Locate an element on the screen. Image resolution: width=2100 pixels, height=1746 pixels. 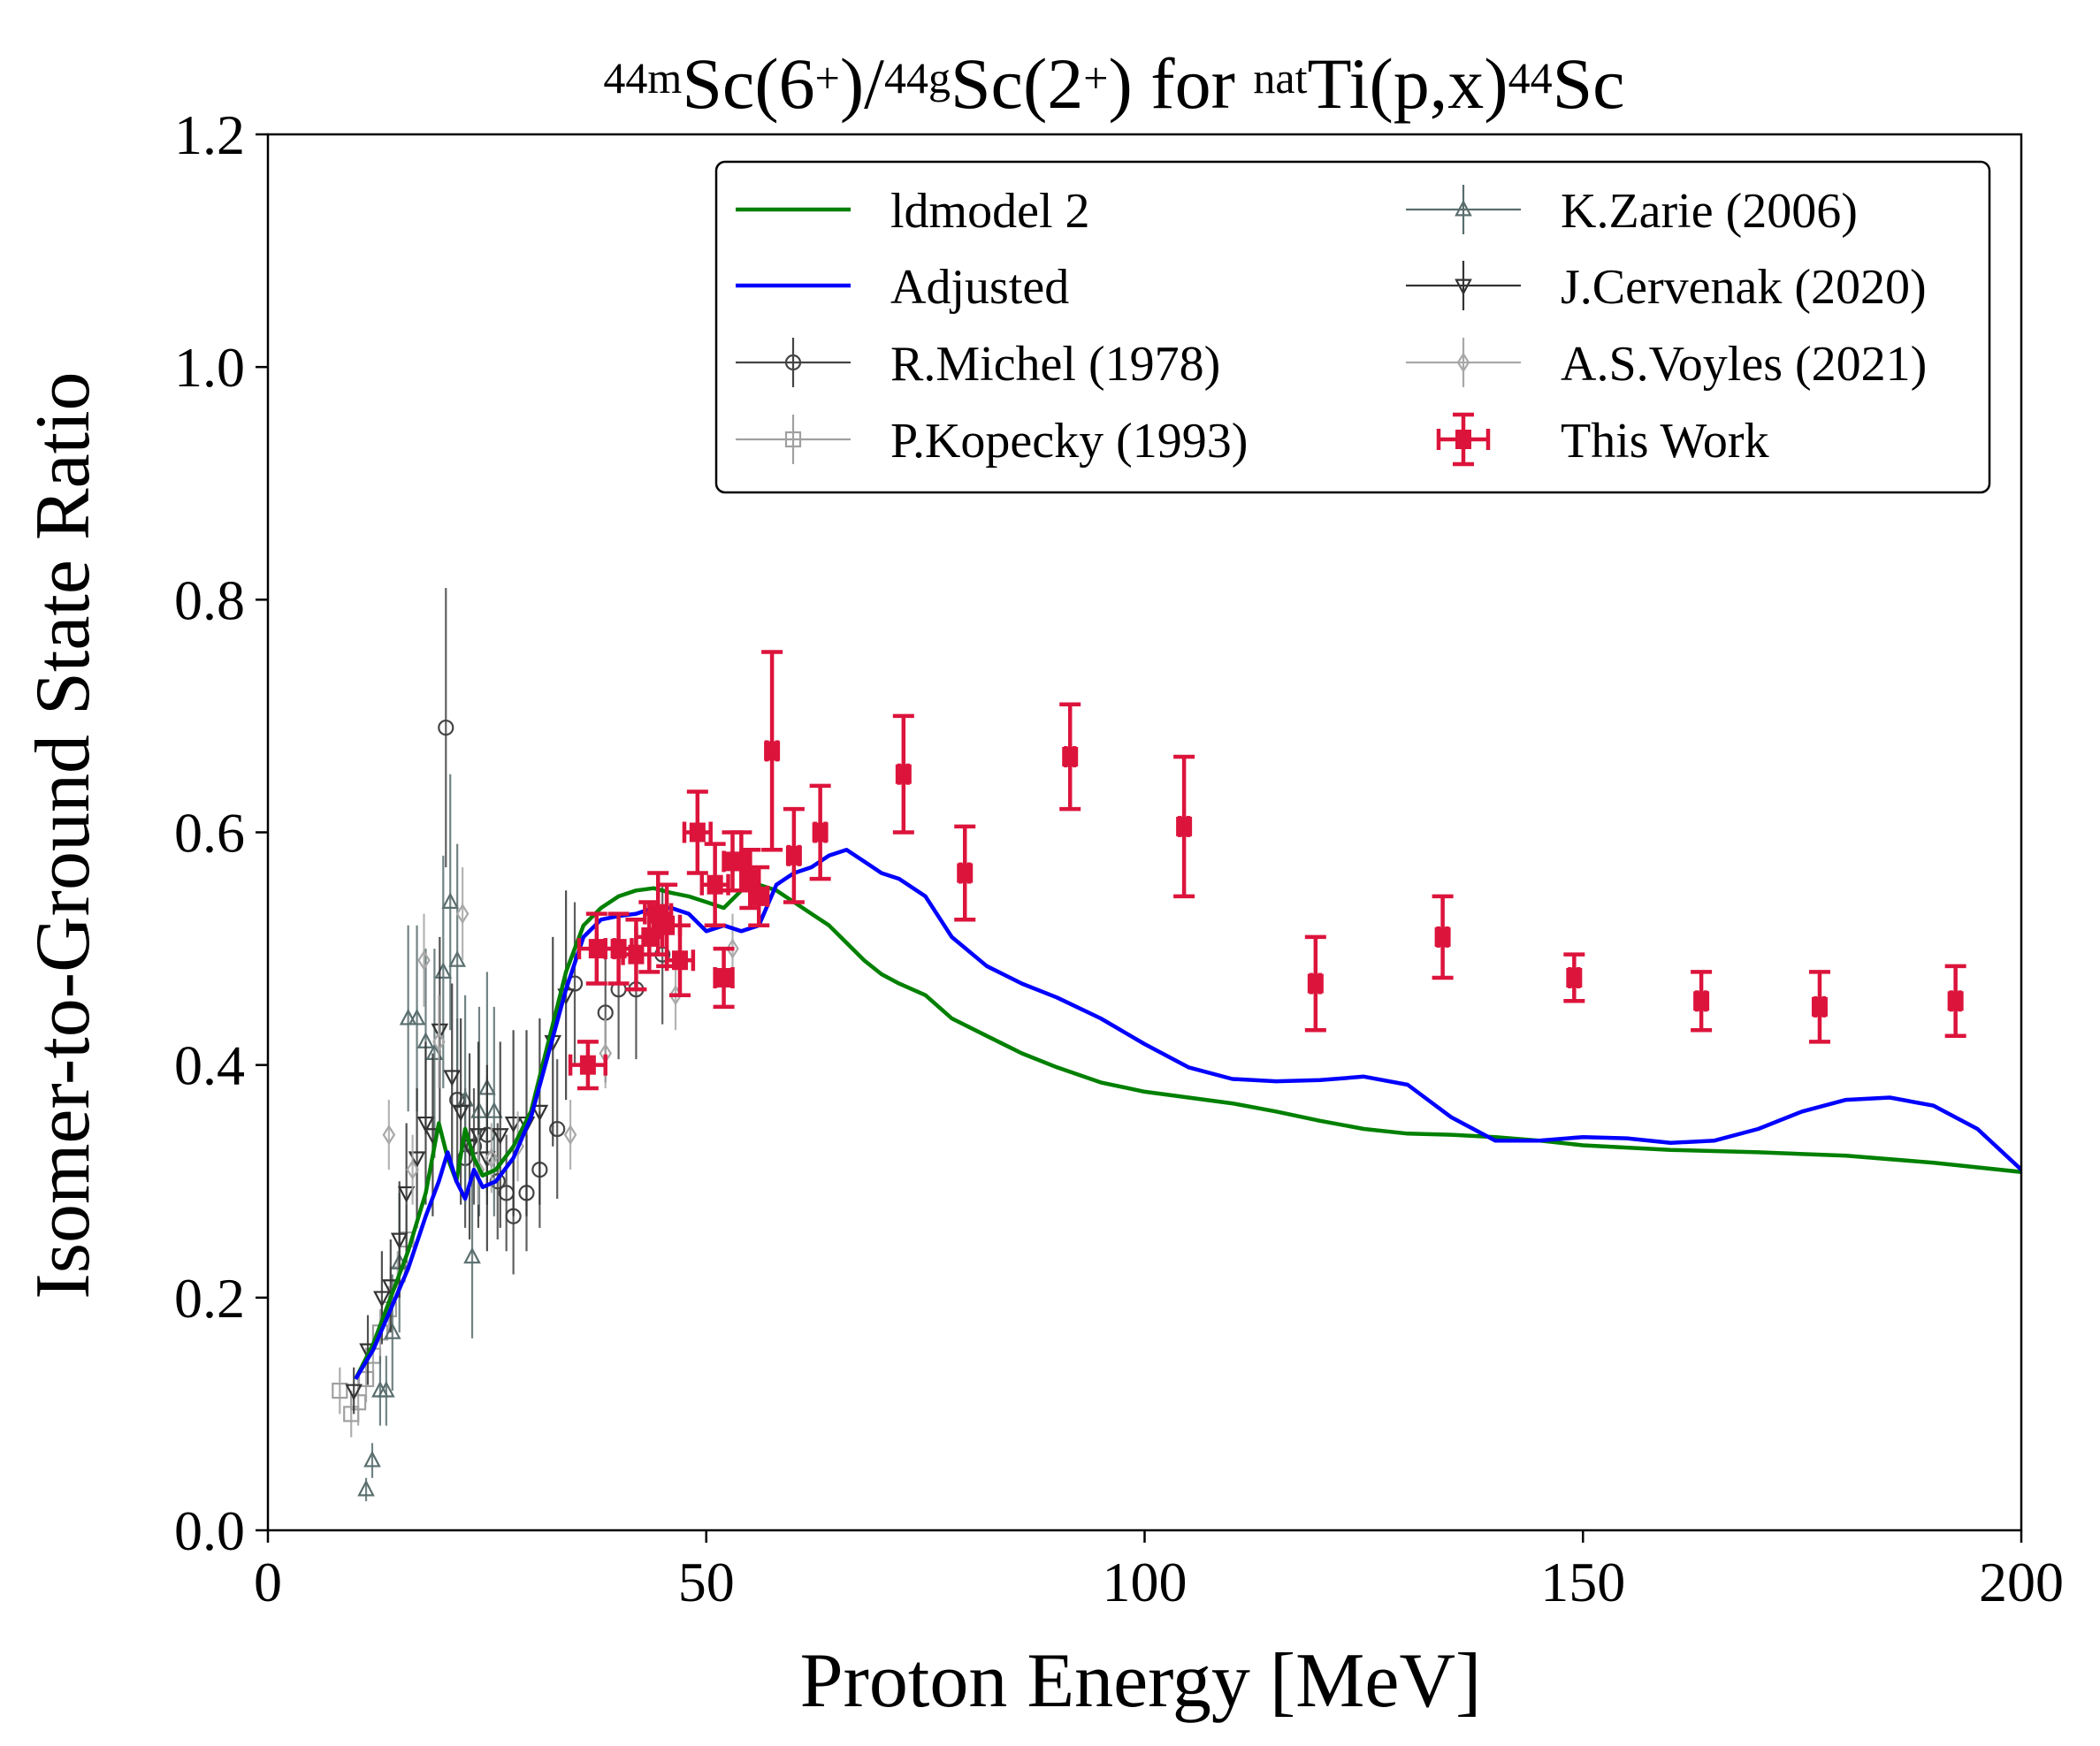
legend-label: Adjusted is located at coordinates (979, 287).